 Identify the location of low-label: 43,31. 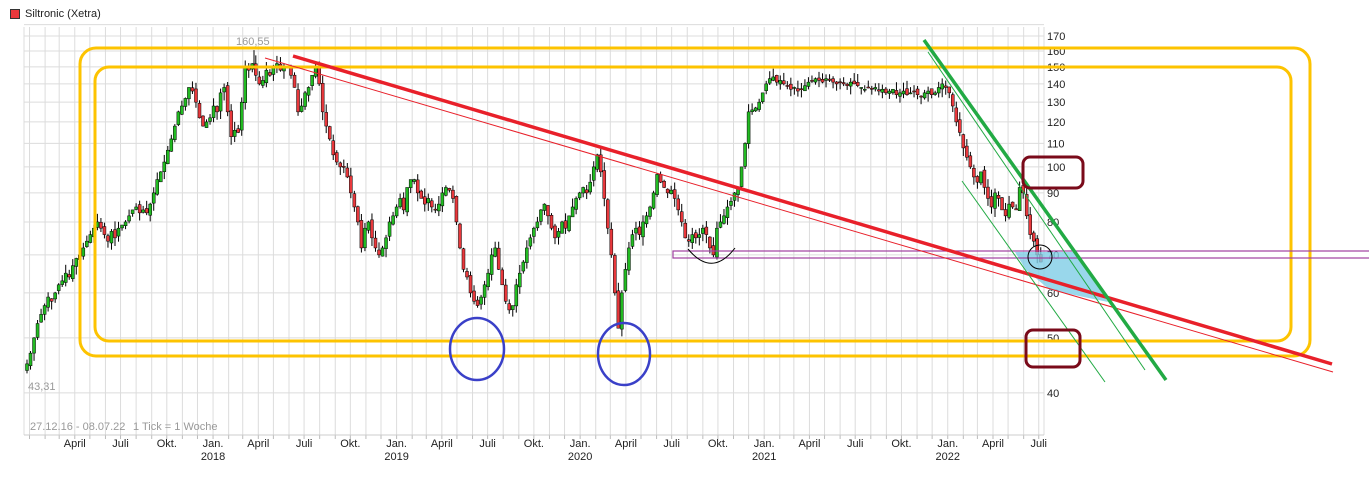
(42, 387).